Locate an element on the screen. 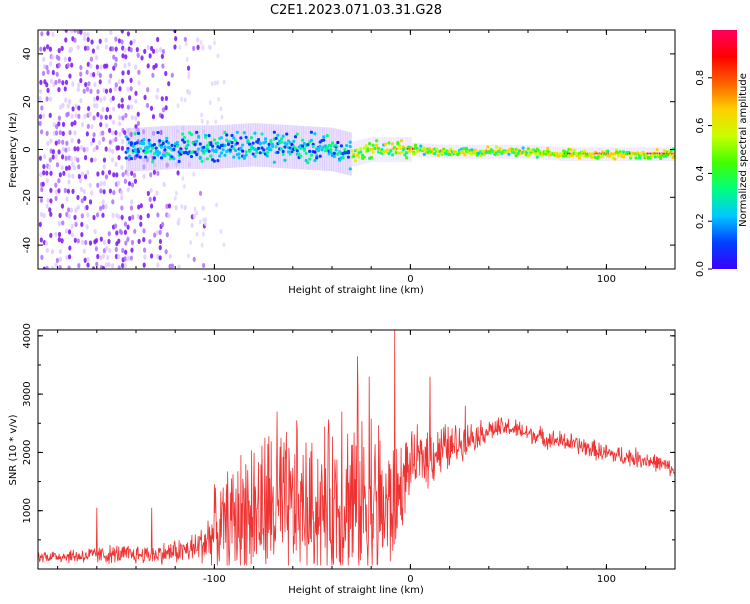 The width and height of the screenshot is (750, 604). y-tick-label: 1000 is located at coordinates (27, 510).